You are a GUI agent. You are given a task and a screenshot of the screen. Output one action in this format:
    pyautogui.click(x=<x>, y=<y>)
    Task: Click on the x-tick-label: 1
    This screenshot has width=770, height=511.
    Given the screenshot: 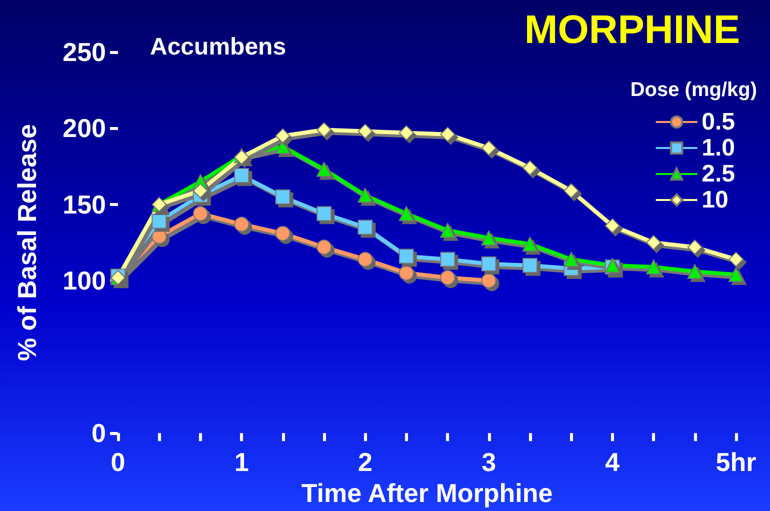 What is the action you would take?
    pyautogui.click(x=241, y=462)
    